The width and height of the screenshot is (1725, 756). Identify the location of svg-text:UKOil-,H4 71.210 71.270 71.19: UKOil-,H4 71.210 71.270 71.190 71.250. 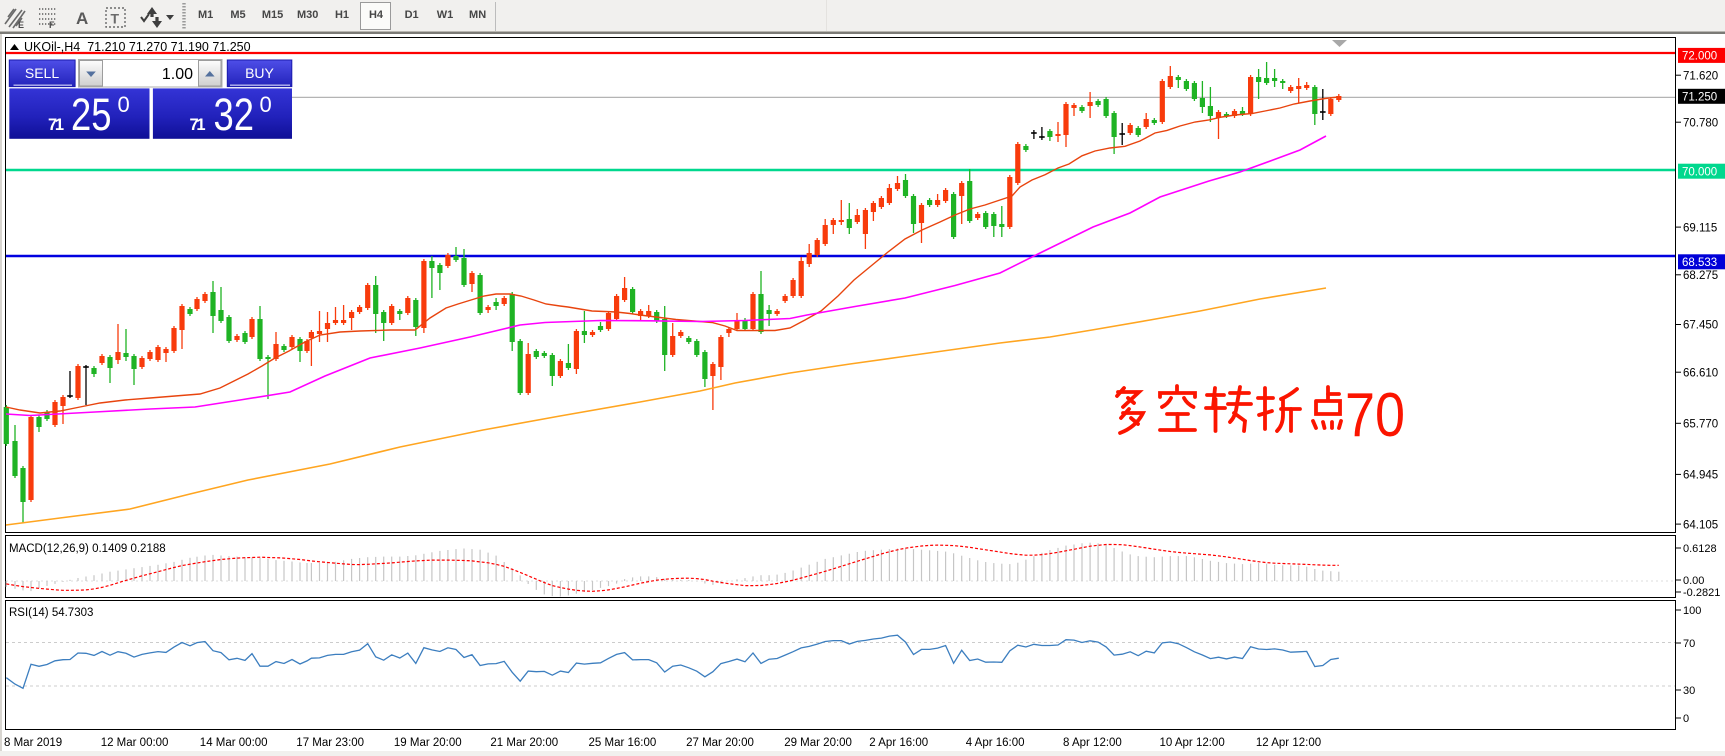
(137, 47).